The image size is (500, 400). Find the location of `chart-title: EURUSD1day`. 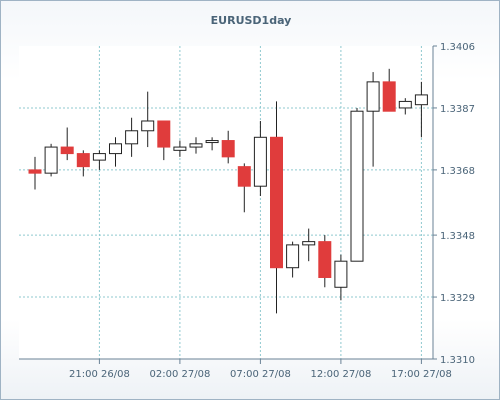

chart-title: EURUSD1day is located at coordinates (251, 20).